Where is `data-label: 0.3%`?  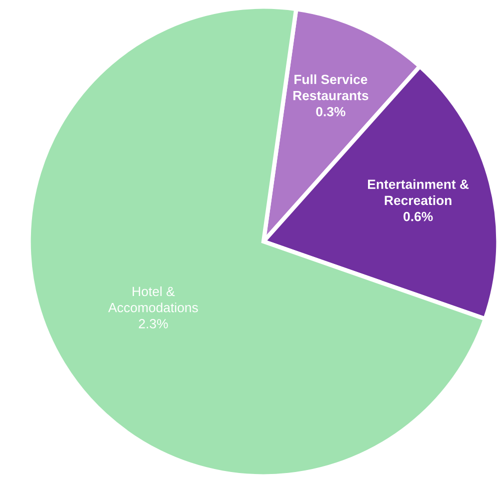
data-label: 0.3% is located at coordinates (331, 111).